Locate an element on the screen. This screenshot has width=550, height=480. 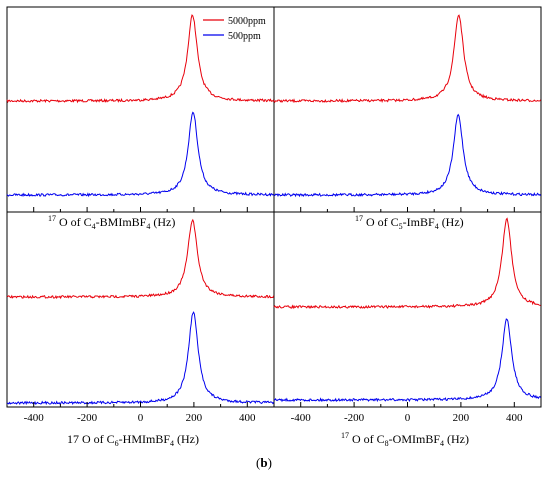
legend-label-5000ppm: 5000ppm is located at coordinates (247, 21).